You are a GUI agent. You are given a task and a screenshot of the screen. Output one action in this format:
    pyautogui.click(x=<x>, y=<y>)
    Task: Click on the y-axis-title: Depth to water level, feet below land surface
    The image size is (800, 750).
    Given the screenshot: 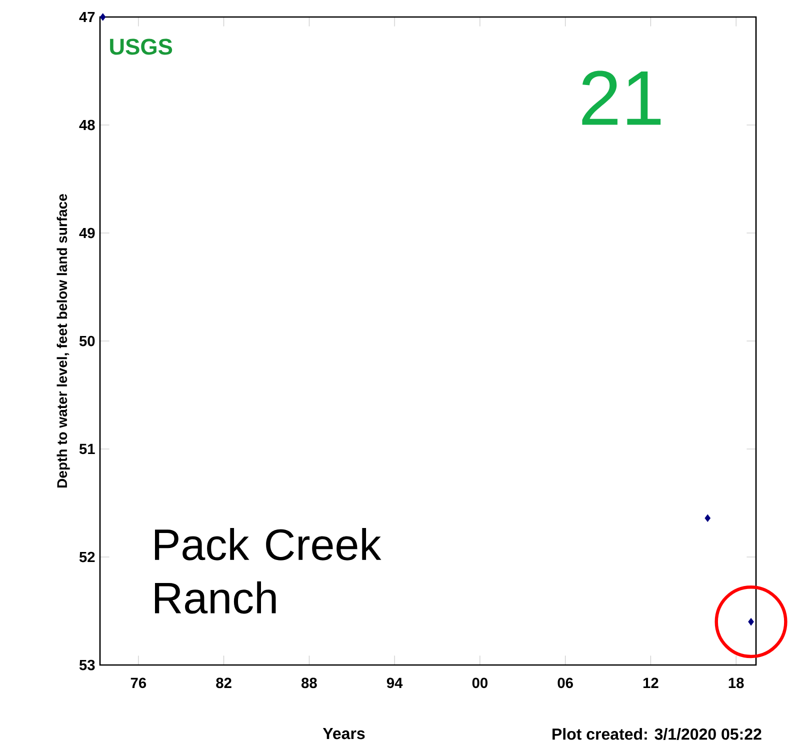 What is the action you would take?
    pyautogui.click(x=63, y=341)
    